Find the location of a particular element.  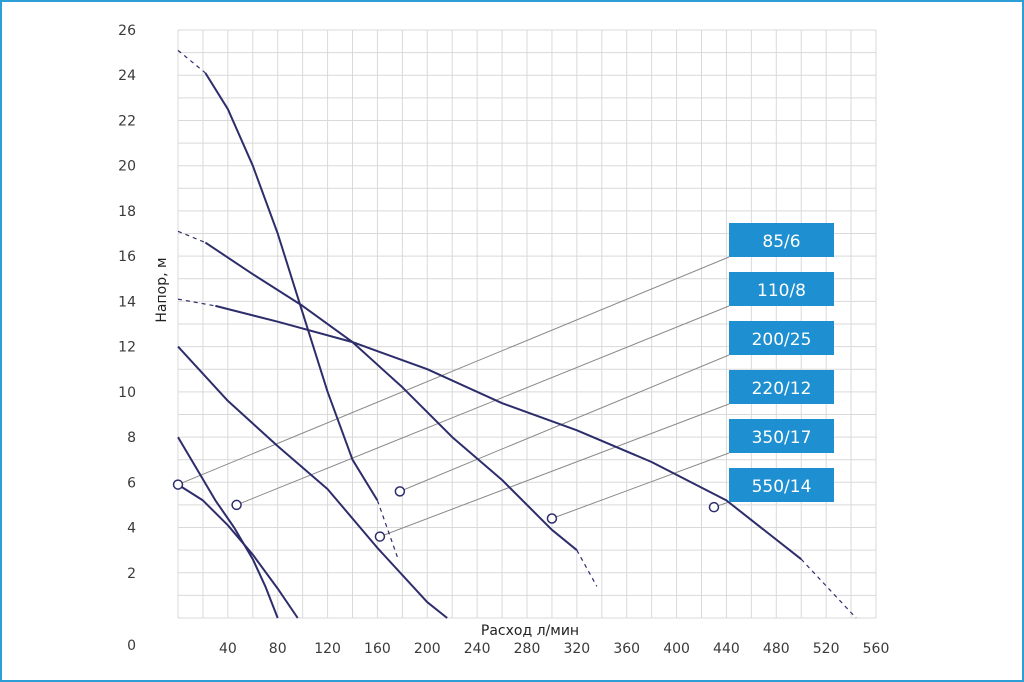

x-tick-label: 320 is located at coordinates (576, 649).